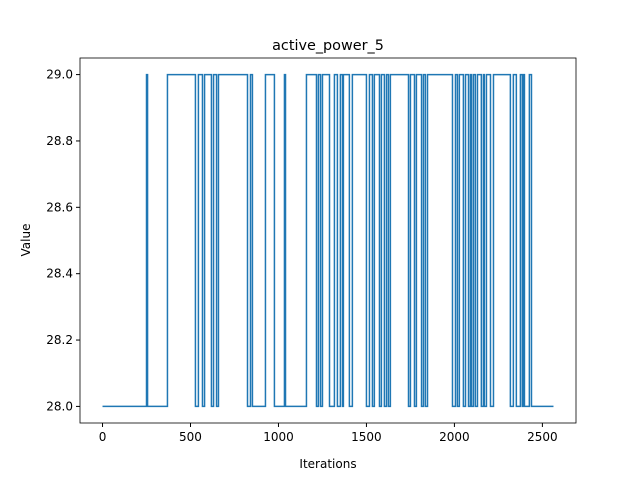 The height and width of the screenshot is (484, 640). I want to click on y-tick-label: 28.2, so click(59, 340).